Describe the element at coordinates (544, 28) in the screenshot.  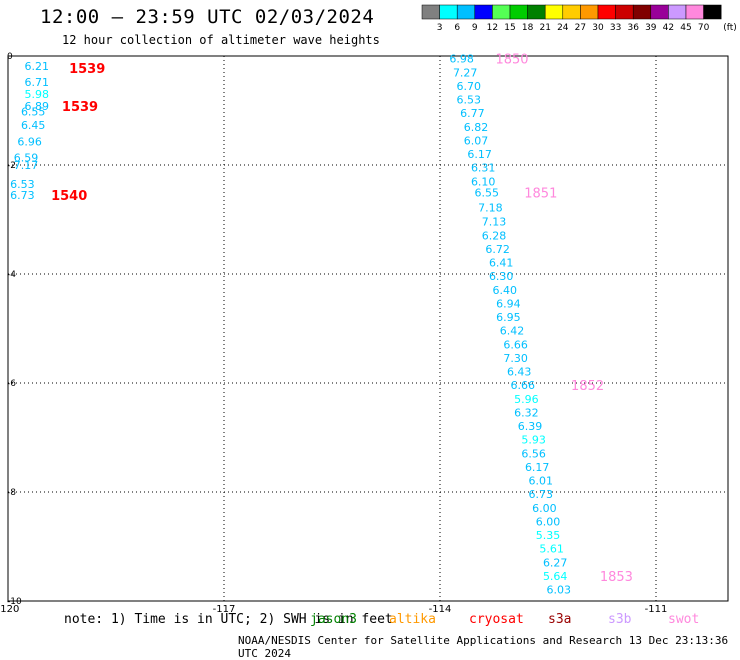
I see `legend-label: 21` at that location.